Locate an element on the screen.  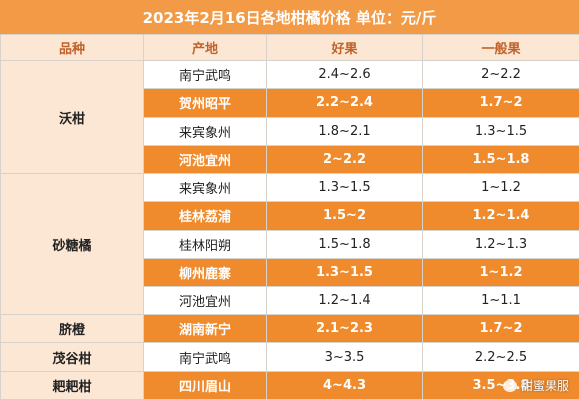
table-row: 河池宜州 1.2~1.4 1~1.1 is located at coordinates (290, 301).